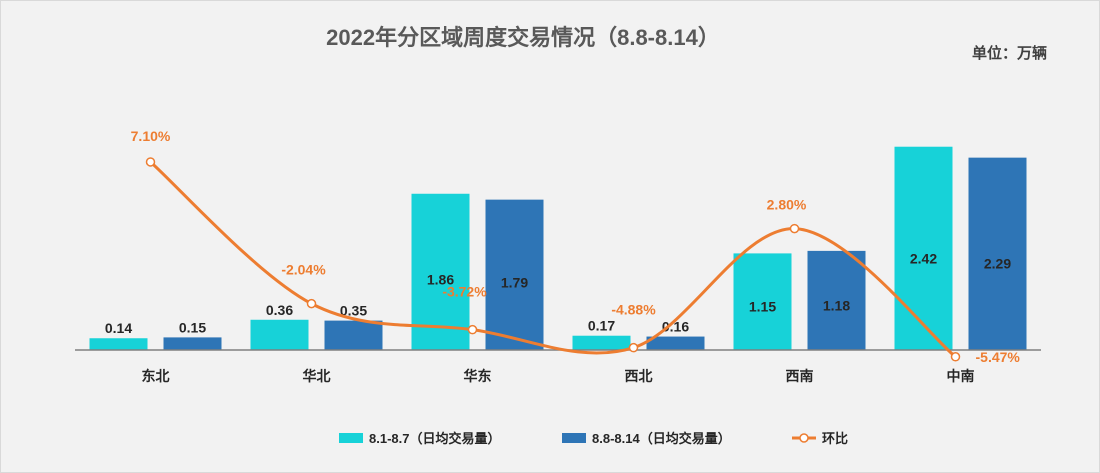 This screenshot has width=1100, height=473. Describe the element at coordinates (558, 376) in the screenshot. I see `category-labels: 东北 华北 华东 西北 西南 中南` at that location.